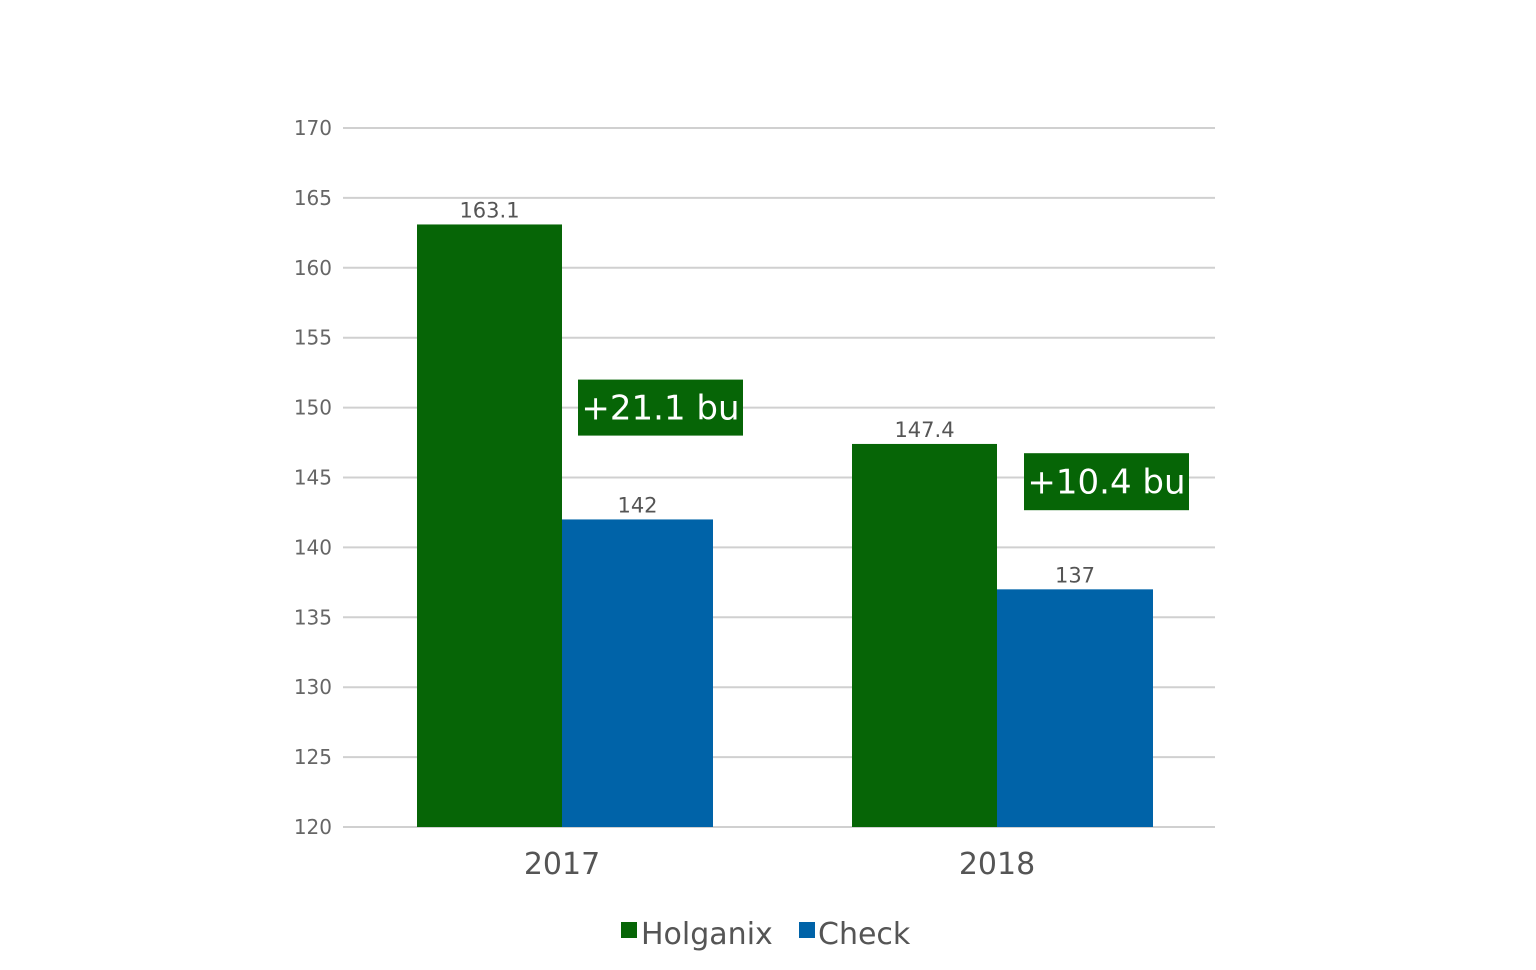  I want to click on y-tick-label: 120, so click(313, 827).